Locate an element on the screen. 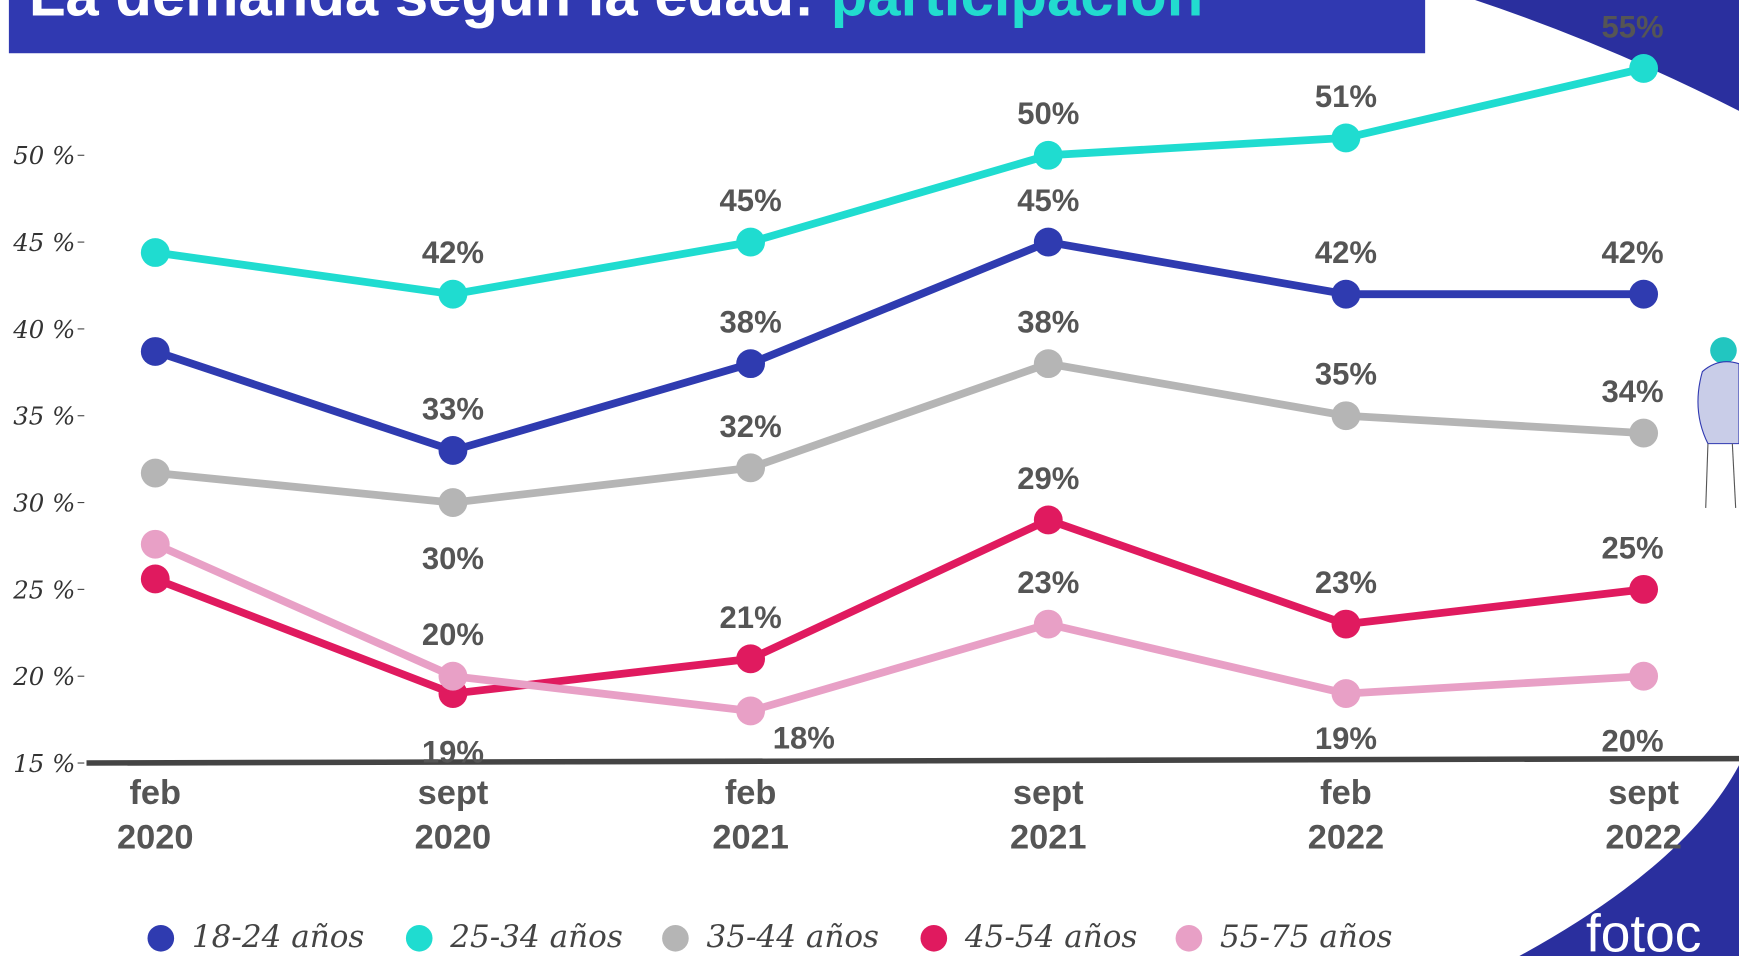 The height and width of the screenshot is (956, 1739). y-tick-label: 30 % is located at coordinates (44, 502).